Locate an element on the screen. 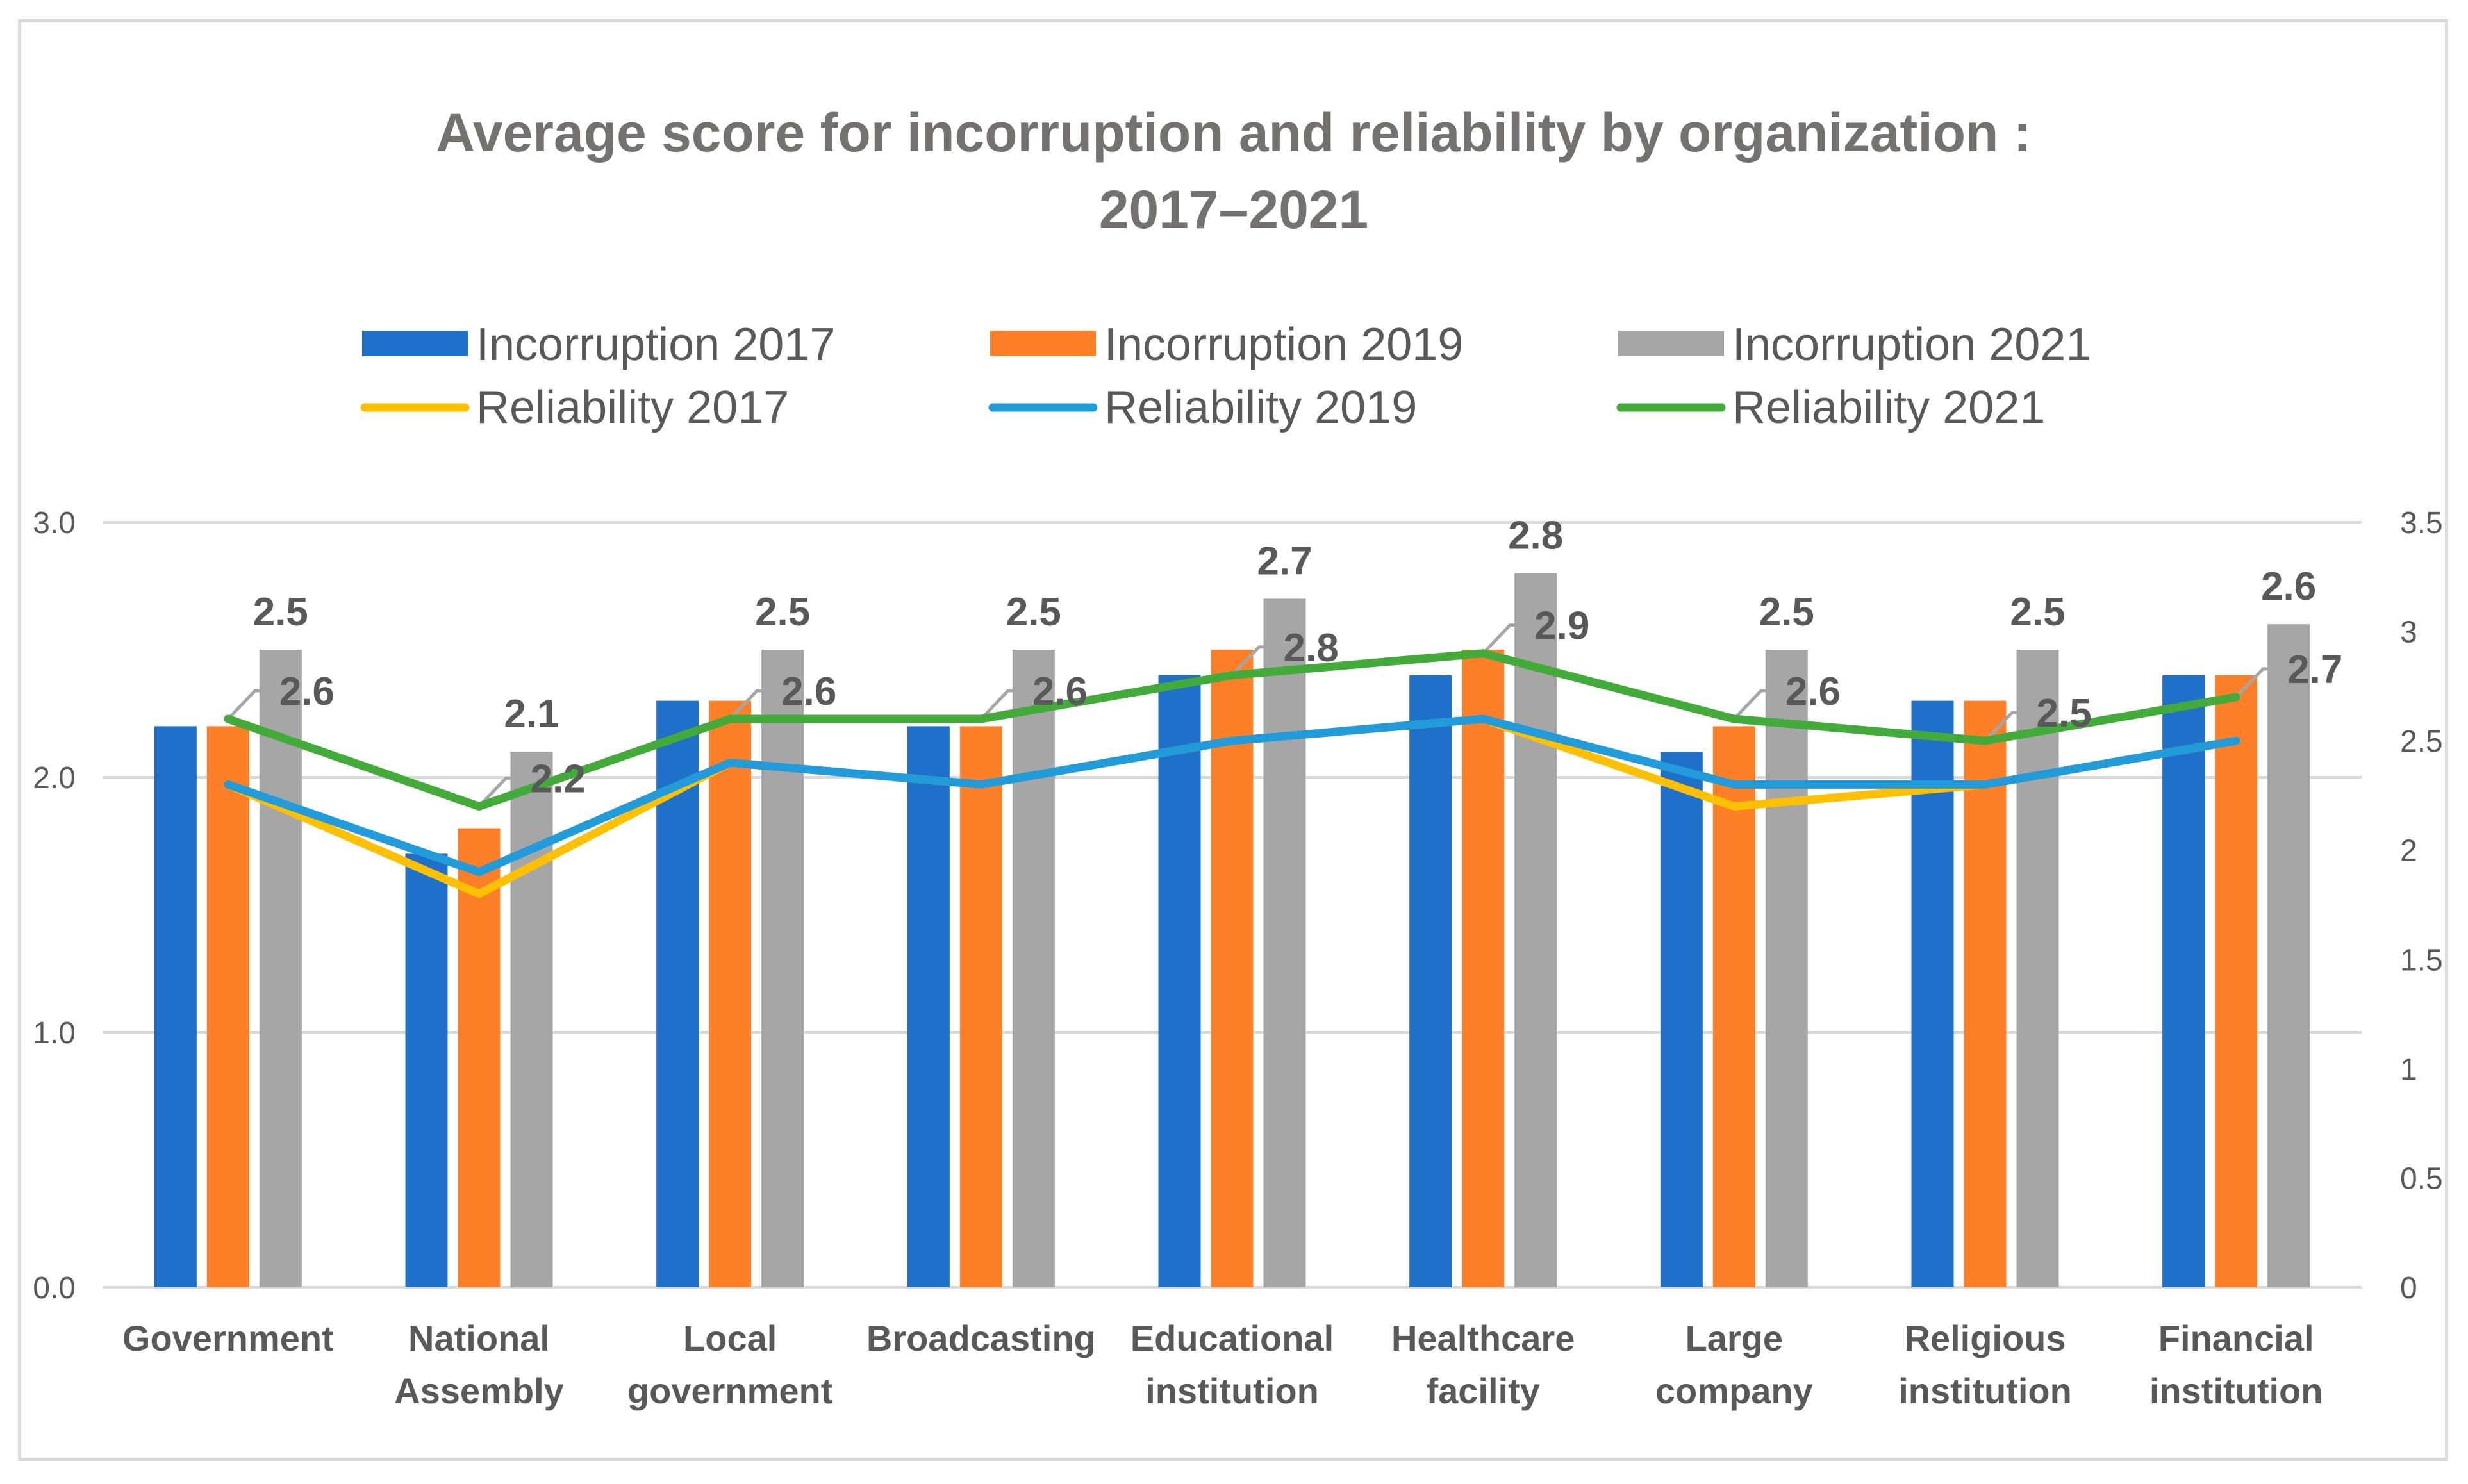 This screenshot has width=2468, height=1484. y-right-tick-label: 0 is located at coordinates (2408, 1288).